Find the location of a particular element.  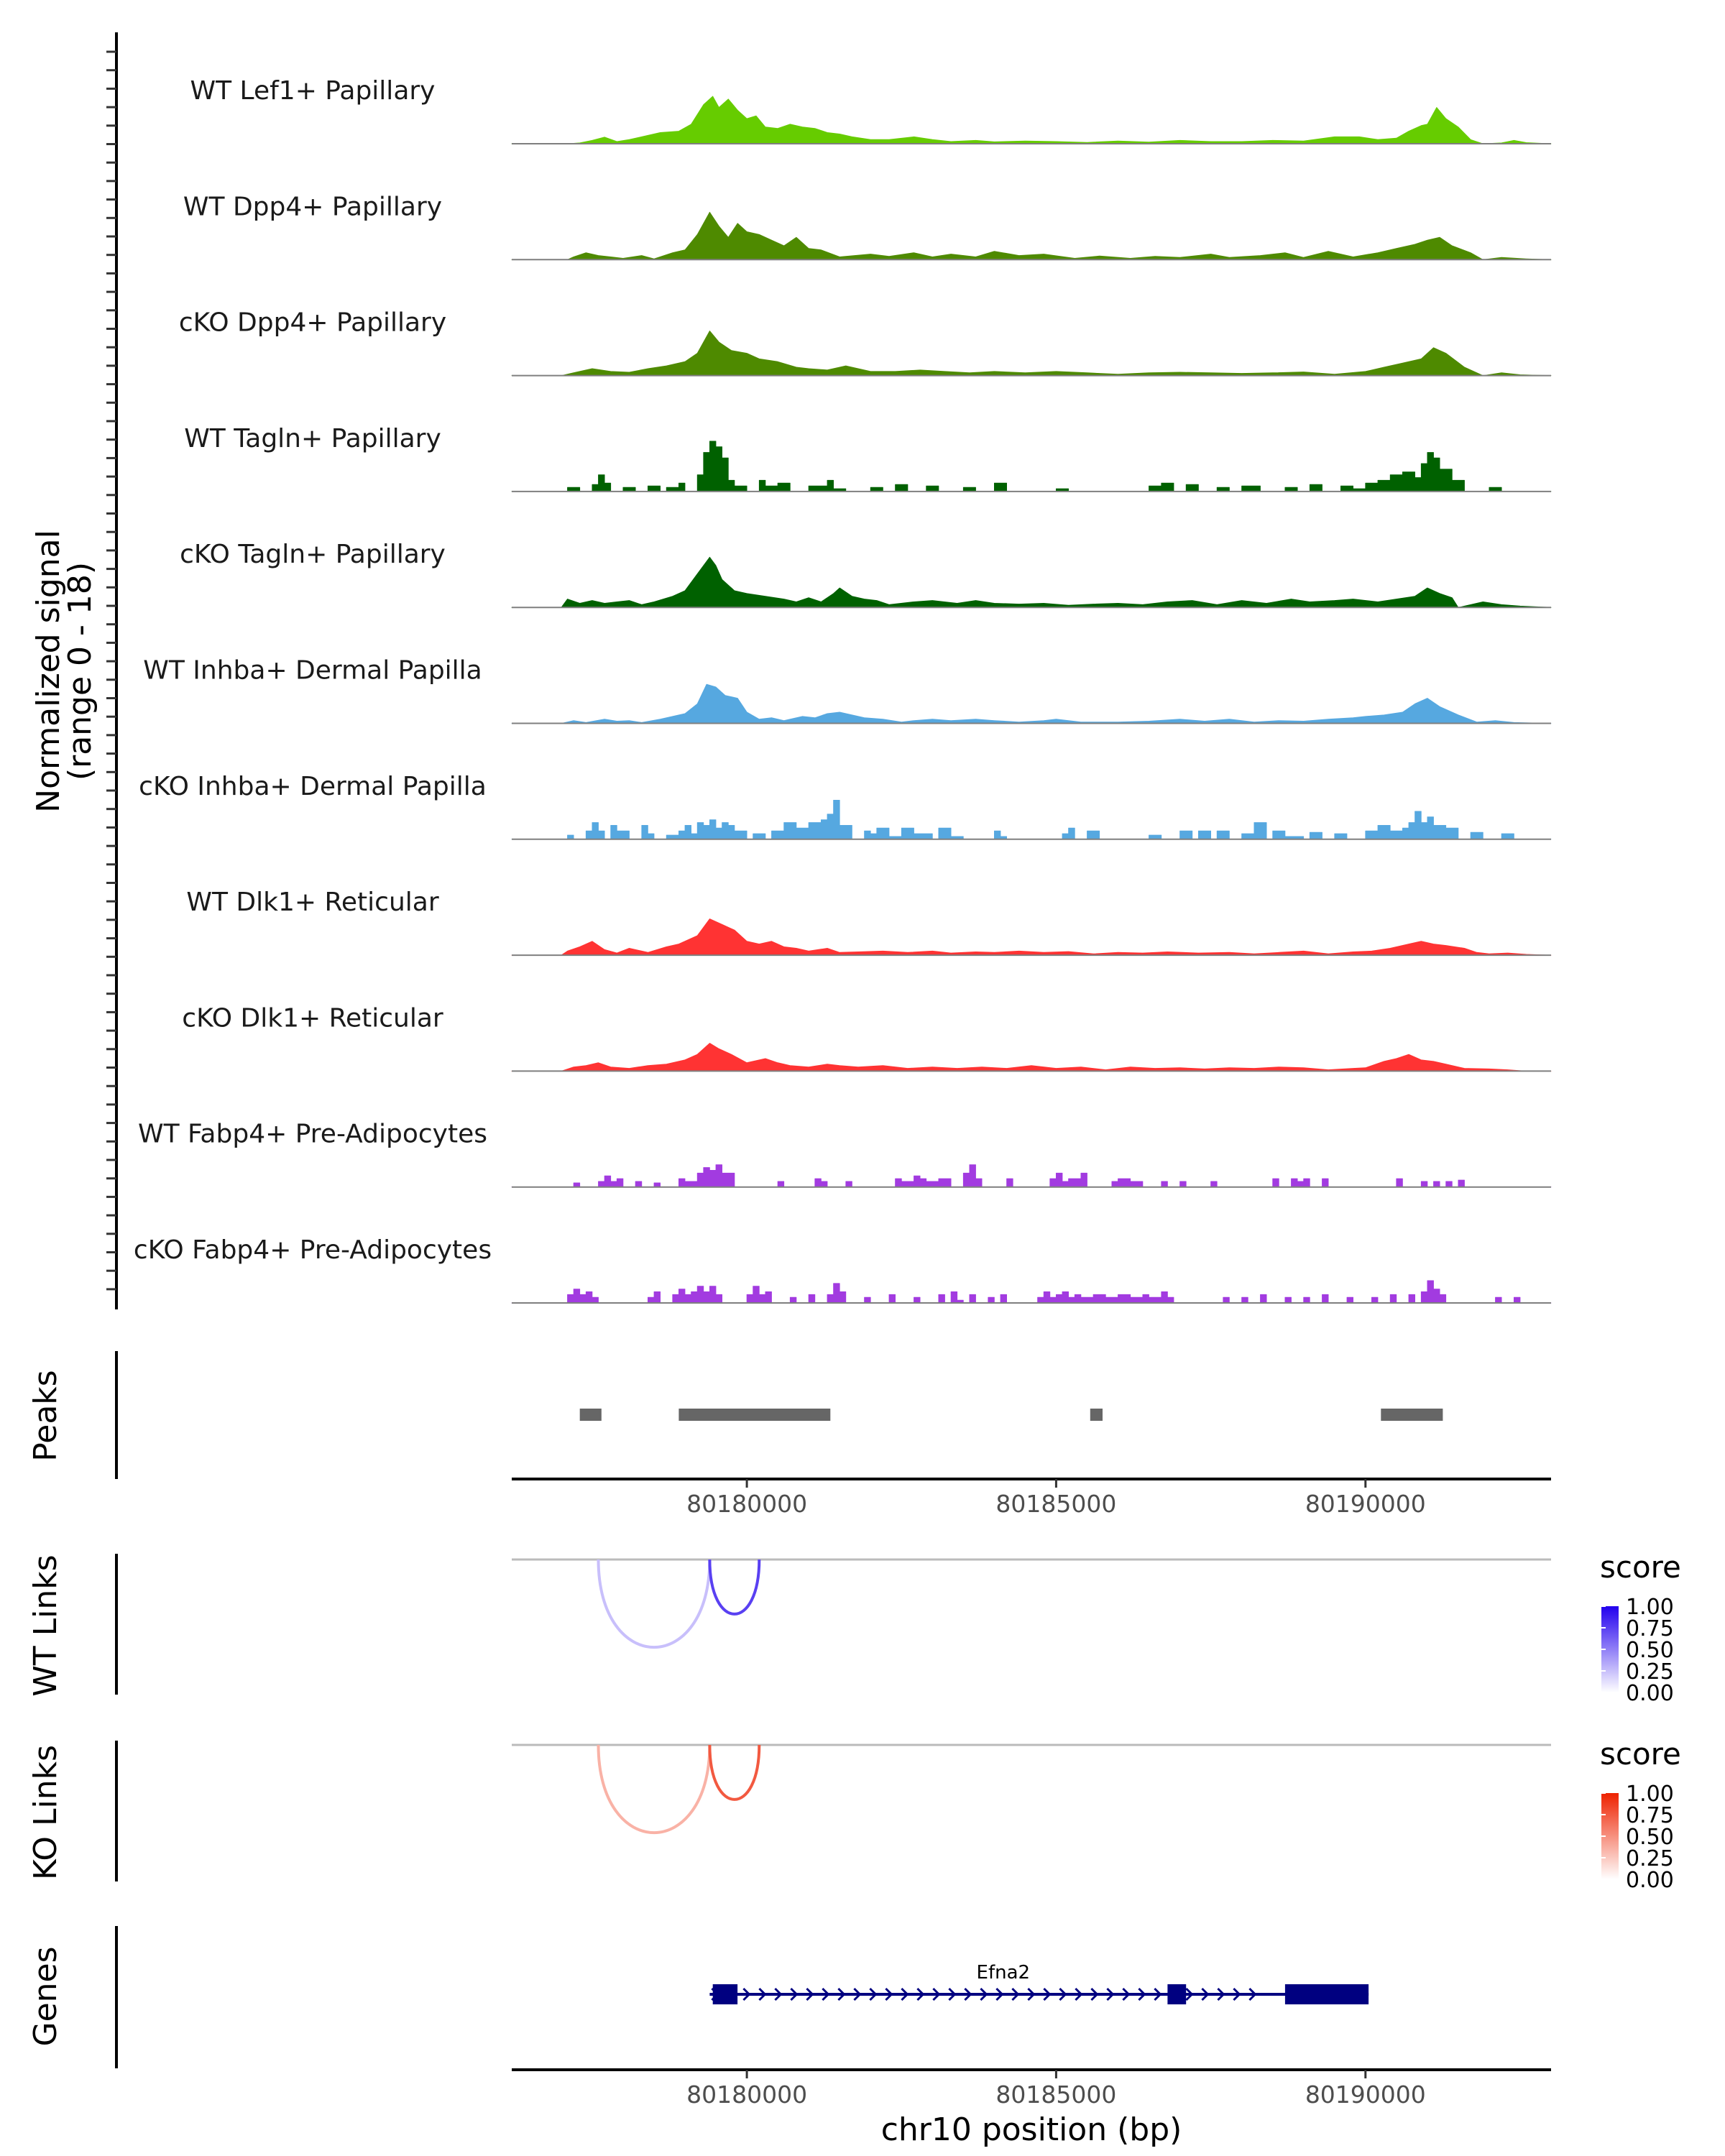

track-label: cKO Dlk1+ Reticular is located at coordinates (312, 1018).